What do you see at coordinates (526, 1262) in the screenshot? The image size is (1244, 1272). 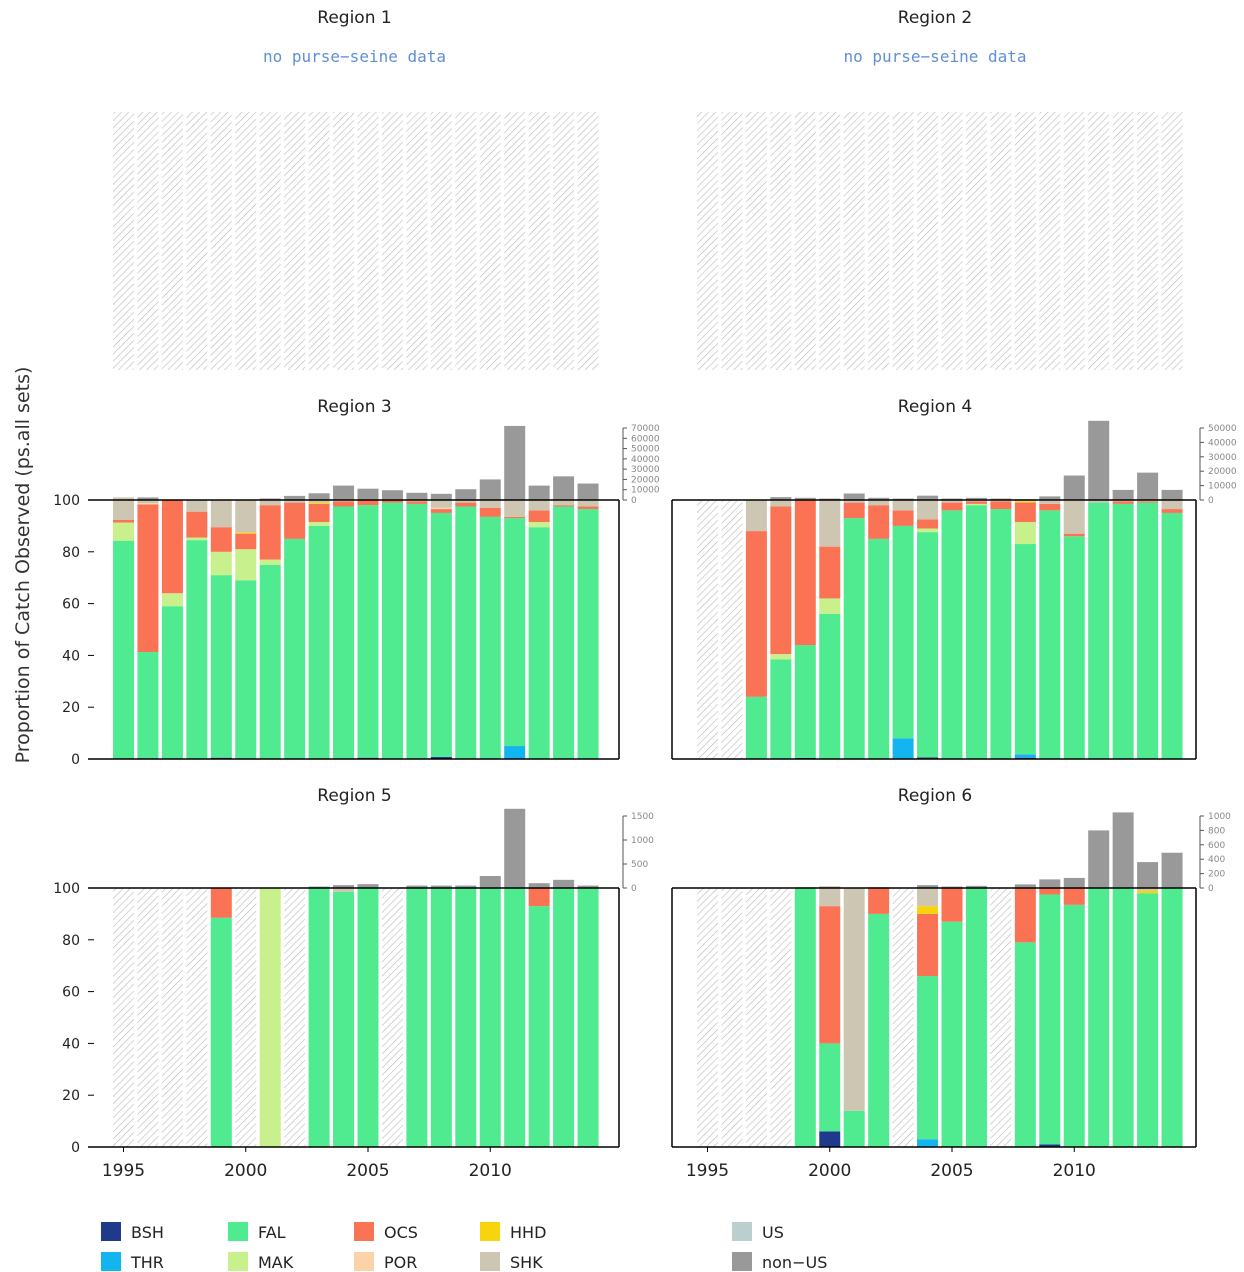 I see `legend-label: SHK` at bounding box center [526, 1262].